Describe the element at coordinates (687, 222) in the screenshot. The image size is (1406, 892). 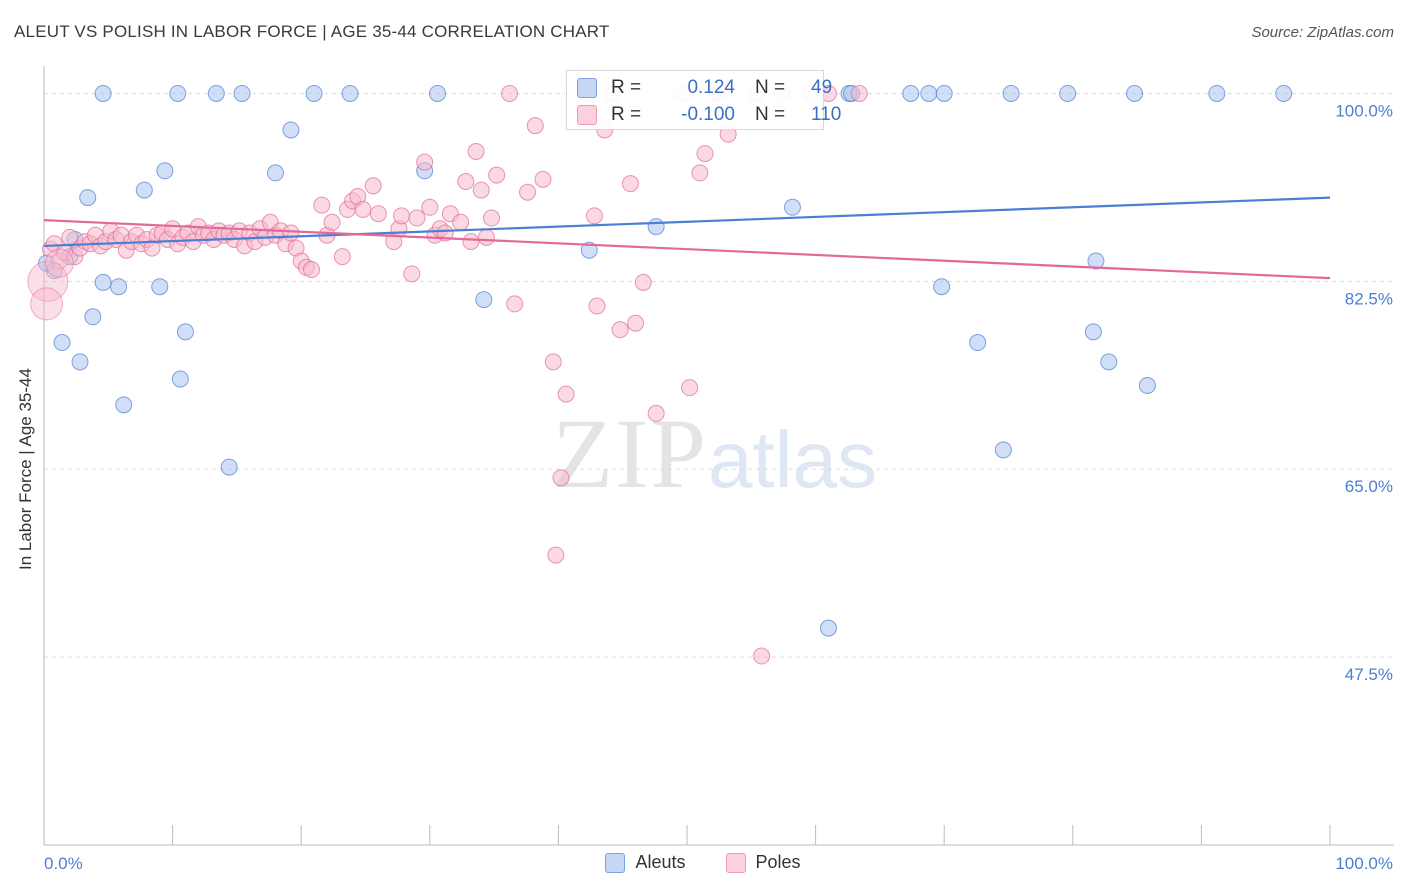
I see `trendline-aleuts` at that location.